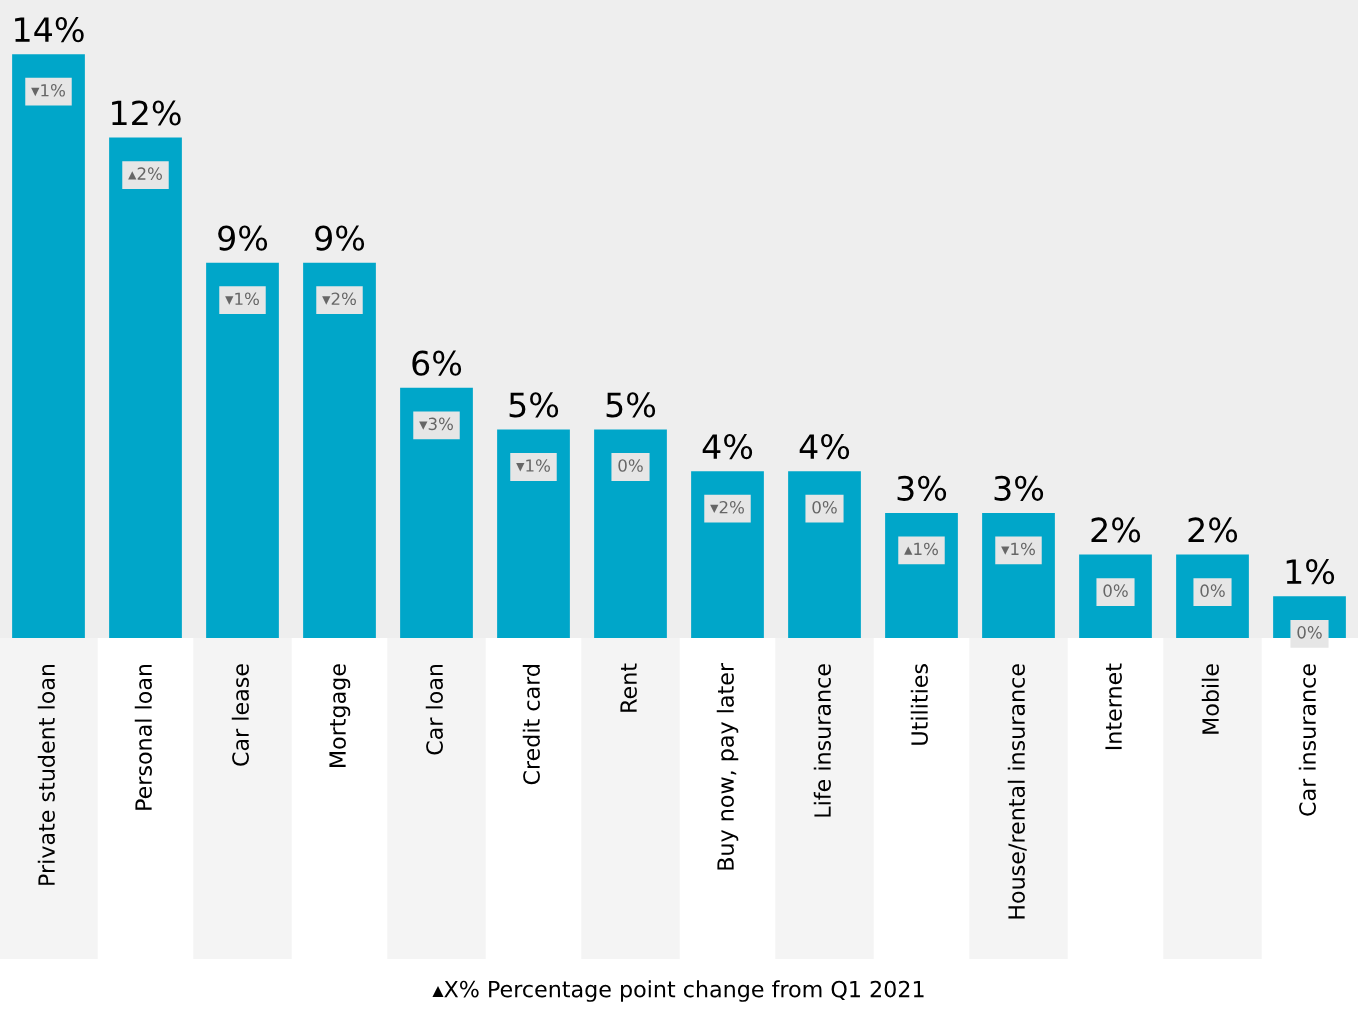 This screenshot has width=1358, height=1014. Describe the element at coordinates (822, 740) in the screenshot. I see `x-tick-label: Life insurance` at that location.